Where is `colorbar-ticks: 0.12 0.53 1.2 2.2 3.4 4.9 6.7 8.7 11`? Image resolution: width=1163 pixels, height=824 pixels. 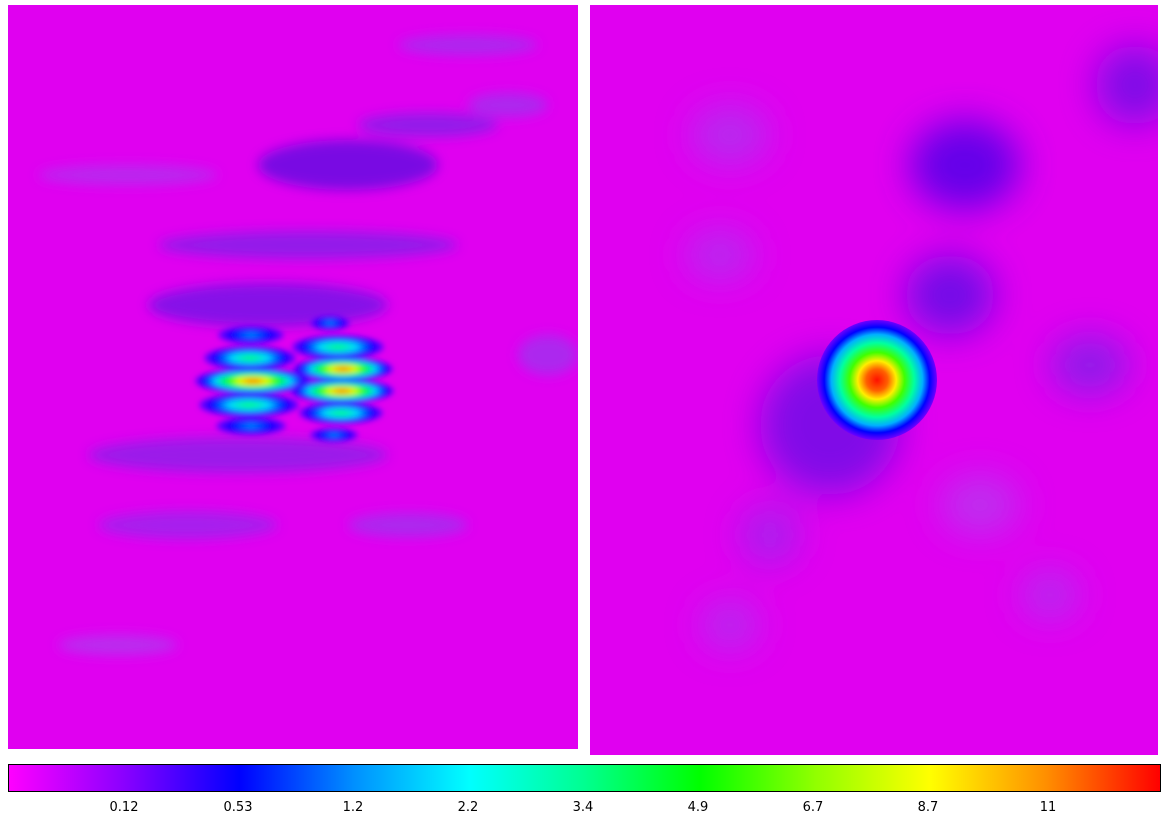 colorbar-ticks: 0.12 0.53 1.2 2.2 3.4 4.9 6.7 8.7 11 is located at coordinates (584, 810).